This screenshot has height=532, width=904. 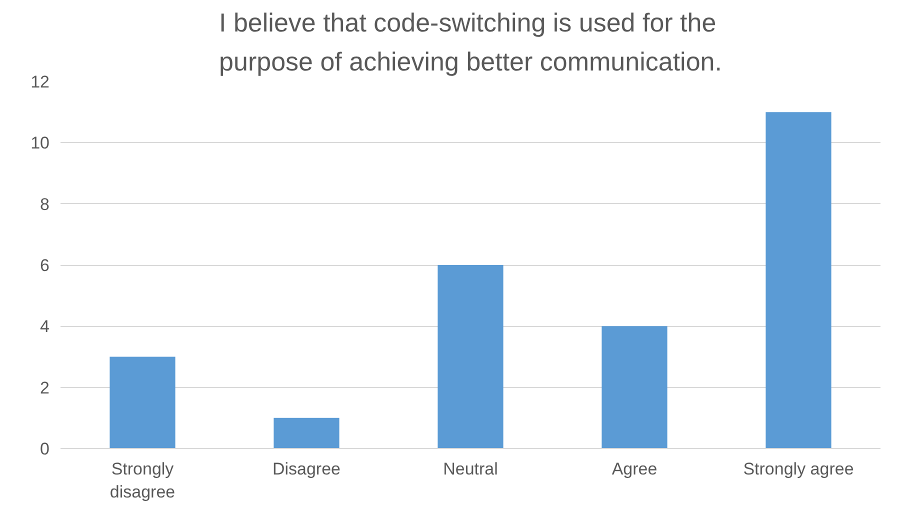 What do you see at coordinates (45, 326) in the screenshot?
I see `y-tick-label: 4` at bounding box center [45, 326].